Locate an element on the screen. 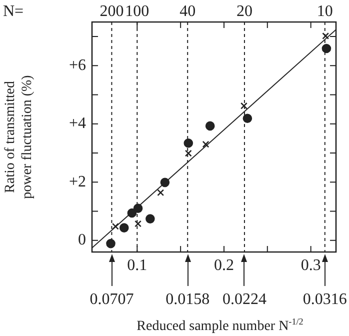  x-tick-label: 0.1 is located at coordinates (137, 265).